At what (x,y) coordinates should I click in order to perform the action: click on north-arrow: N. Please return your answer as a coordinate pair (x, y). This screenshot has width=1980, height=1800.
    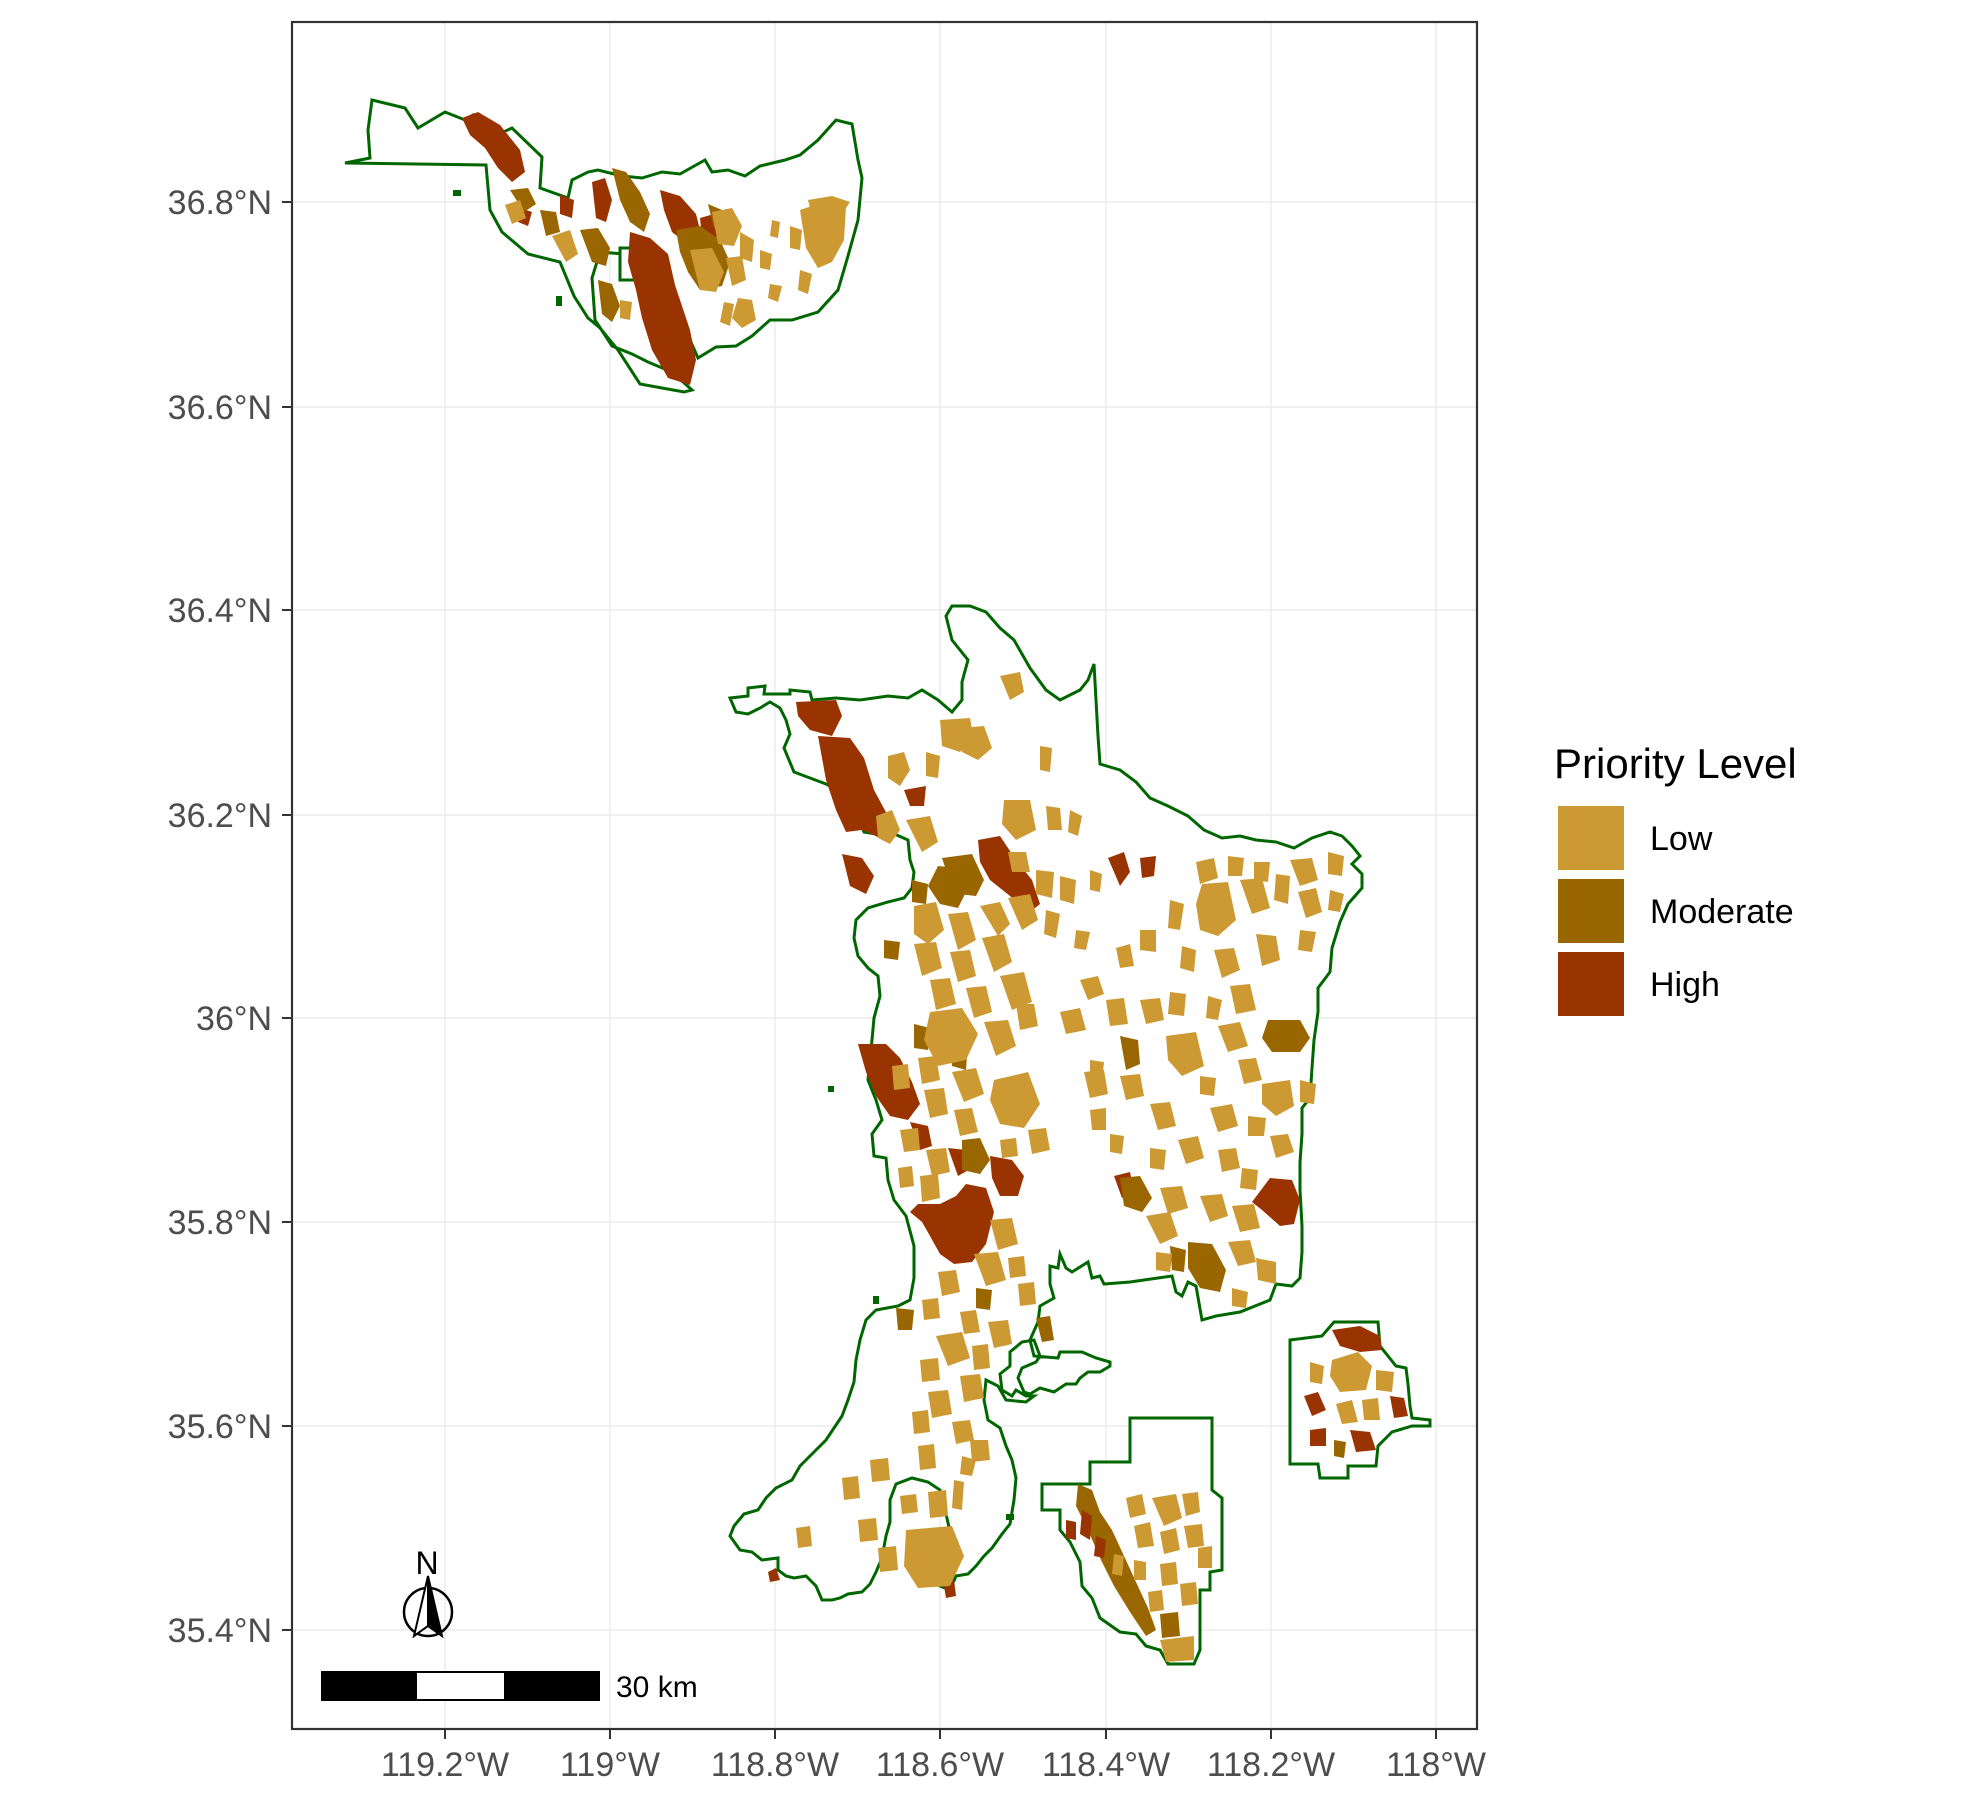
    Looking at the image, I should click on (428, 1592).